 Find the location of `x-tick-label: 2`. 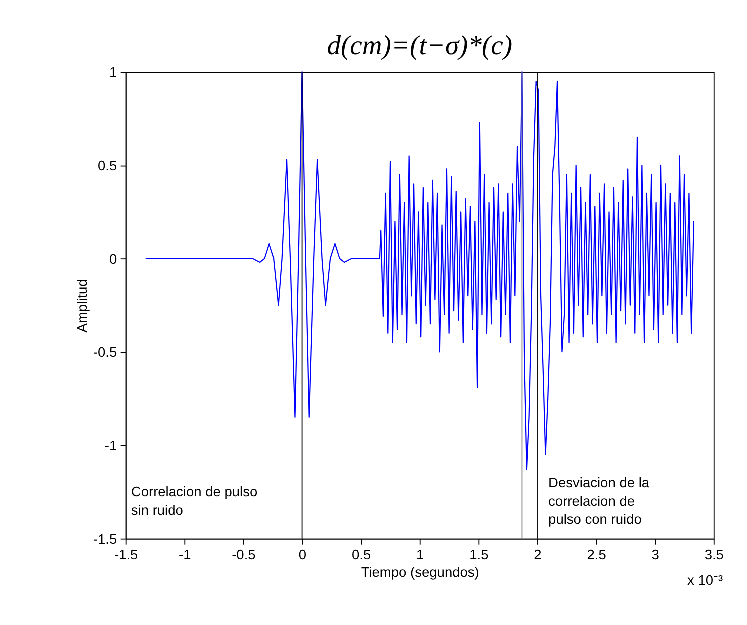

x-tick-label: 2 is located at coordinates (538, 555).